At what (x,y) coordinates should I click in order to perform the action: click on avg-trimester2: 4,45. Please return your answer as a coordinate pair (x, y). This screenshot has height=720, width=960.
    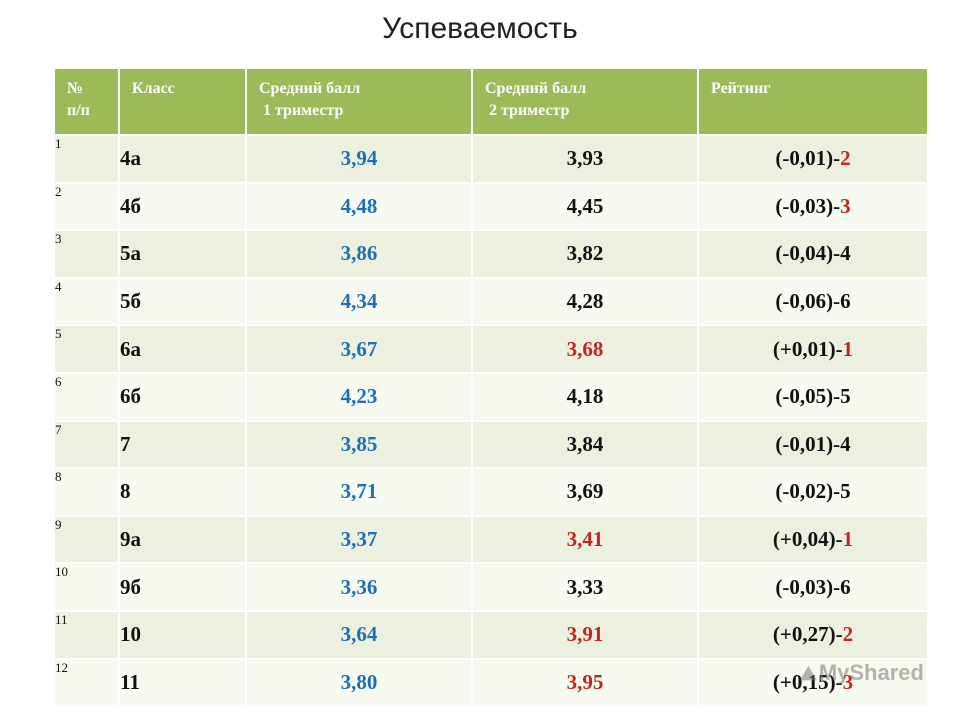
    Looking at the image, I should click on (585, 206).